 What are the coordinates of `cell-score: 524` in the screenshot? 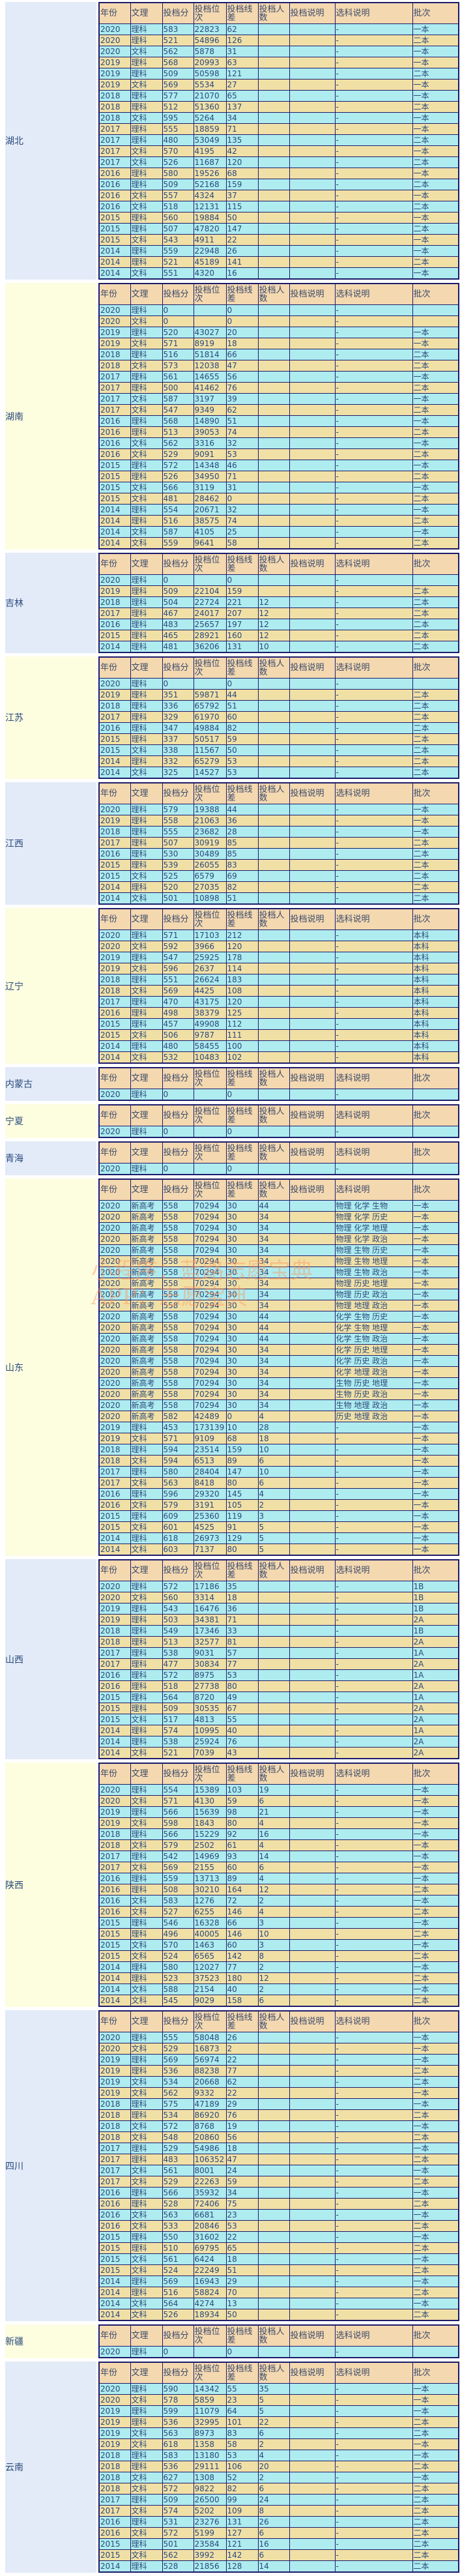 It's located at (178, 1956).